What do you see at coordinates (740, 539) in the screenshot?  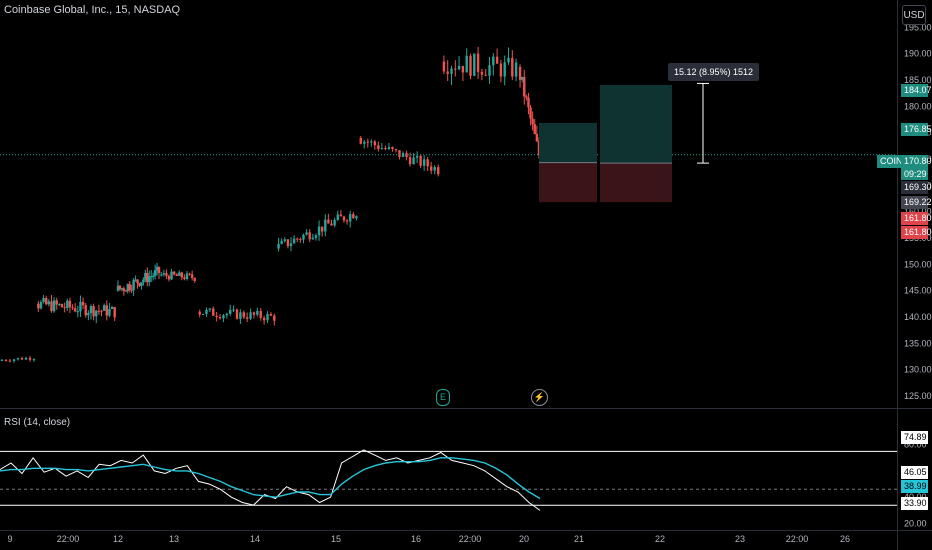 I see `time-axis-tick: 23` at bounding box center [740, 539].